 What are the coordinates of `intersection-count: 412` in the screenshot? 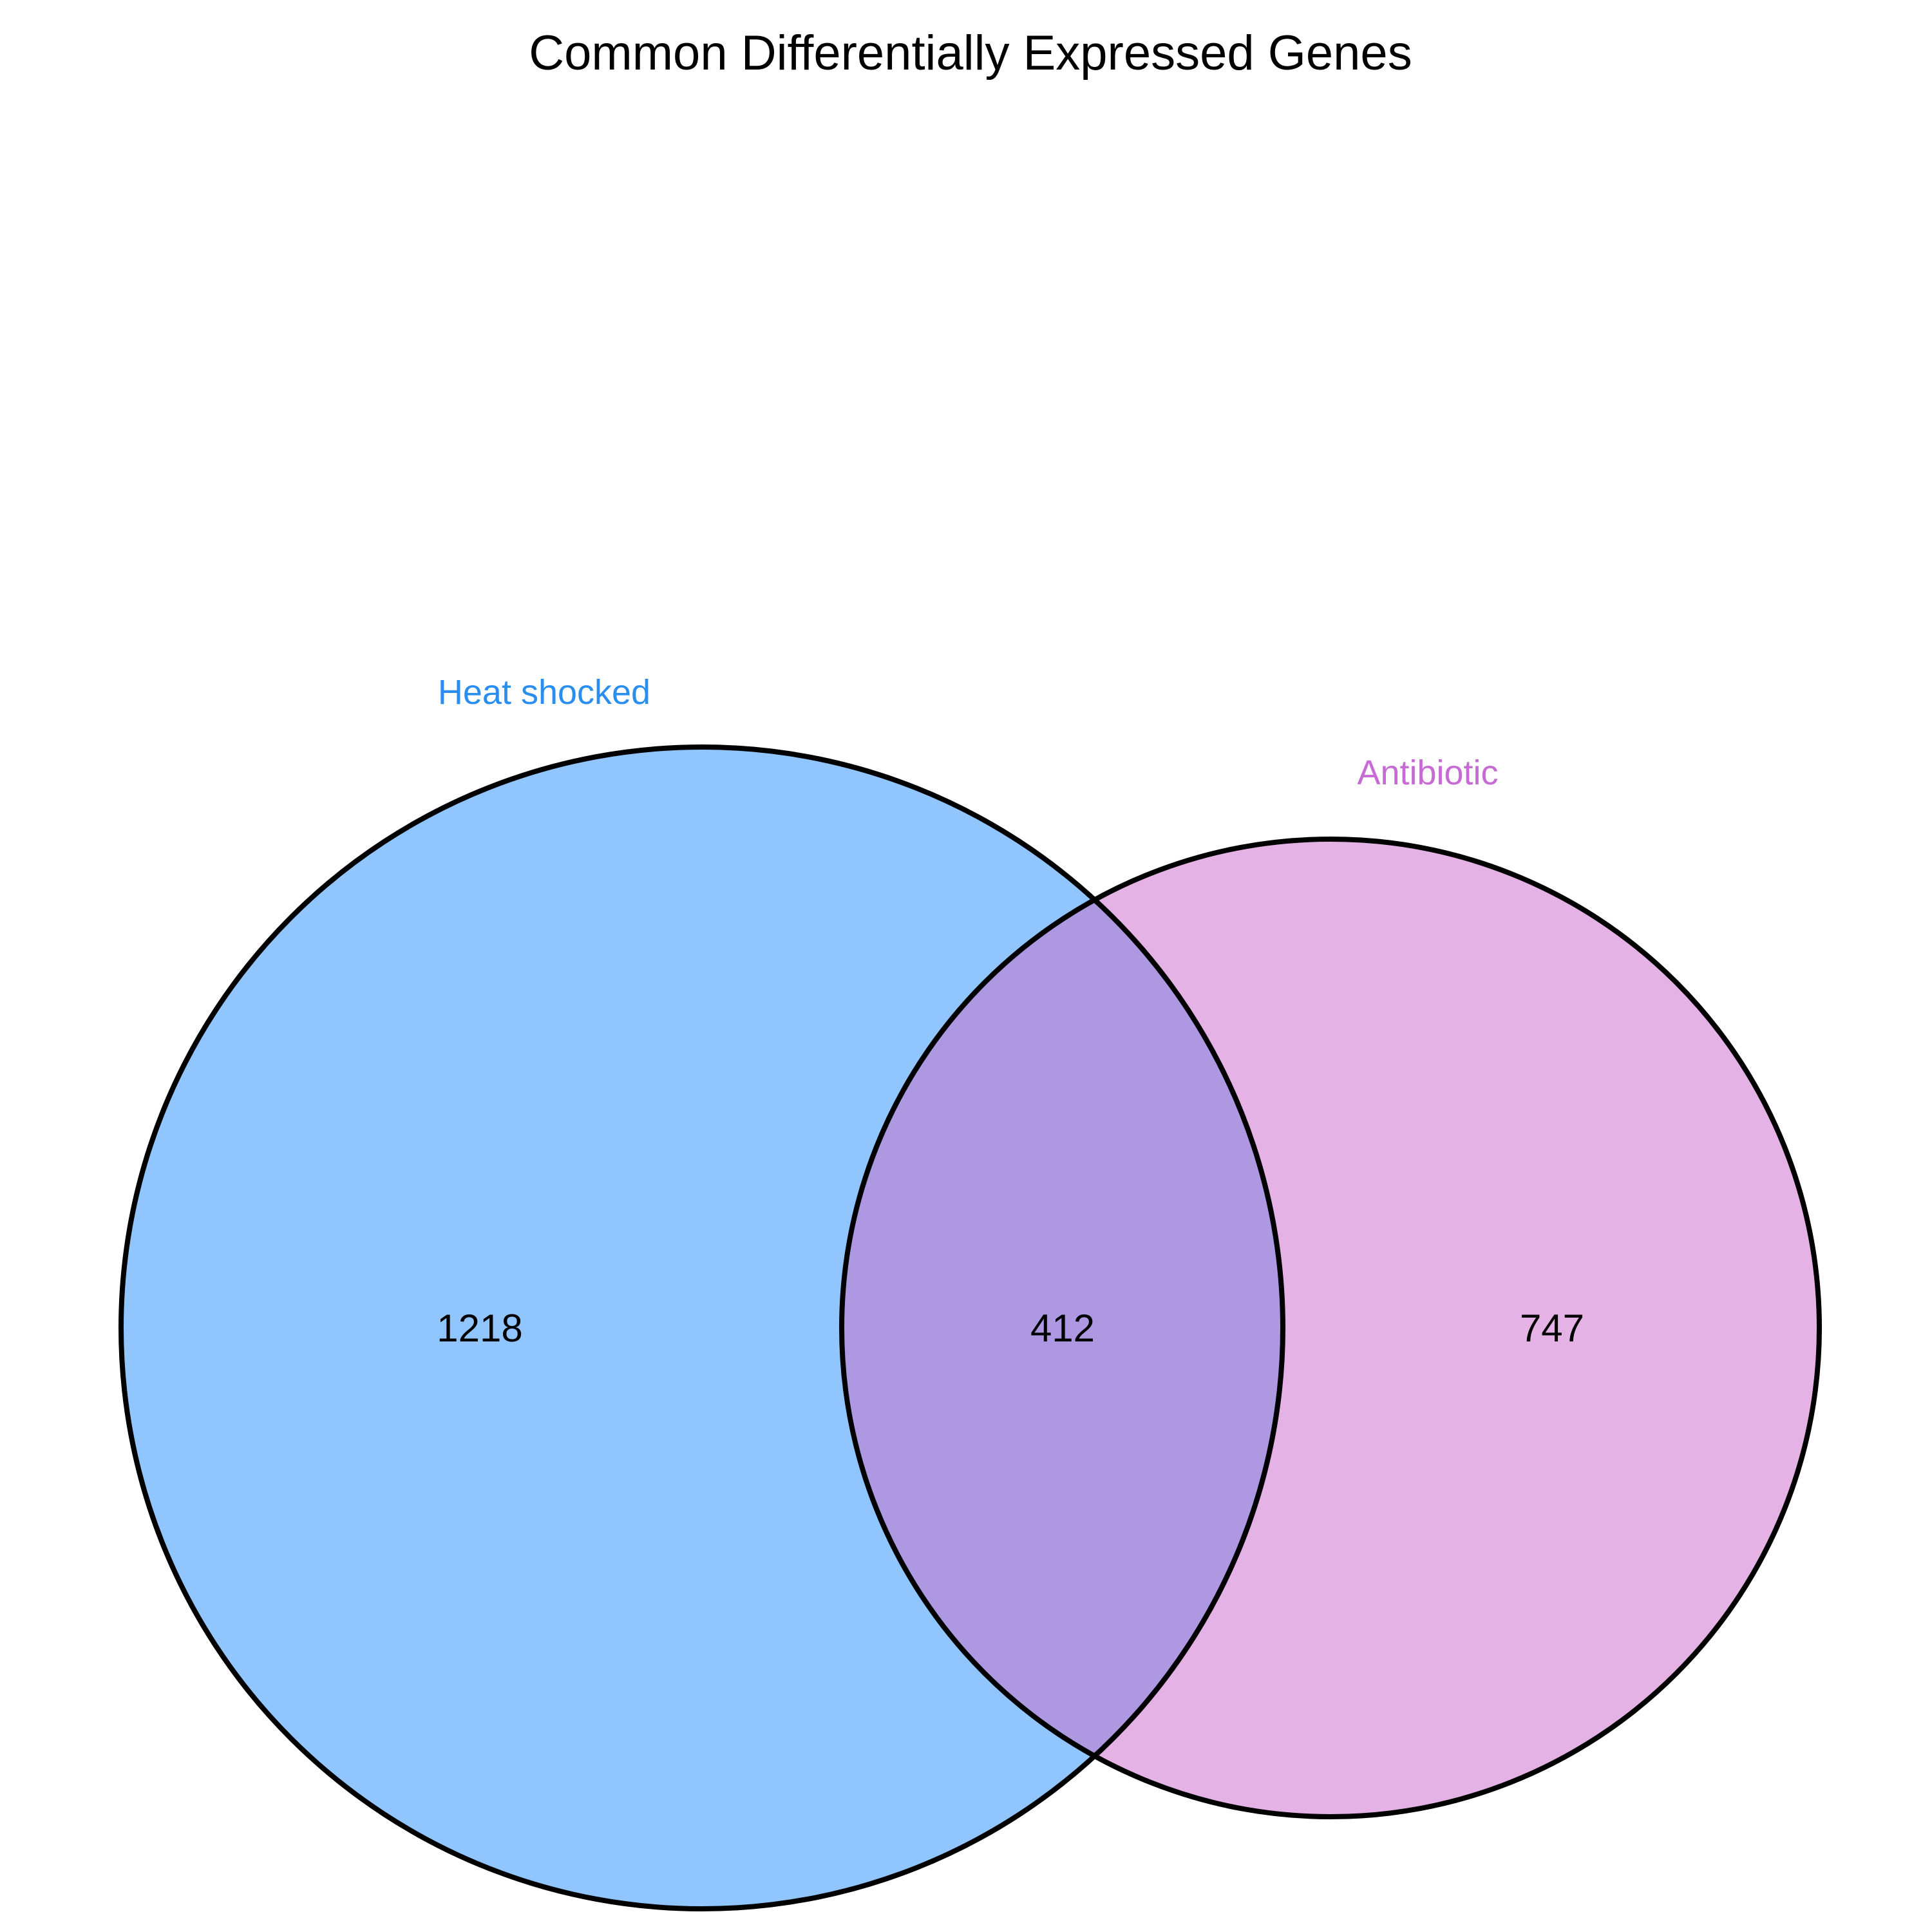 It's located at (1062, 1329).